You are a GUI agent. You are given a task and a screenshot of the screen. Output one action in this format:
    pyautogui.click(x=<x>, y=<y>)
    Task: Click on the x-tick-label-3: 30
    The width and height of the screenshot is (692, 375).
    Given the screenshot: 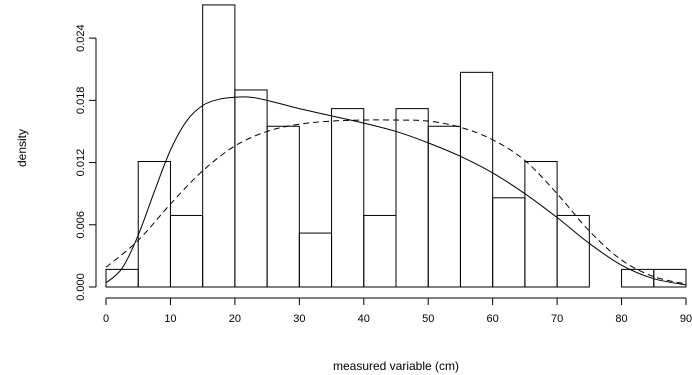 What is the action you would take?
    pyautogui.click(x=299, y=319)
    